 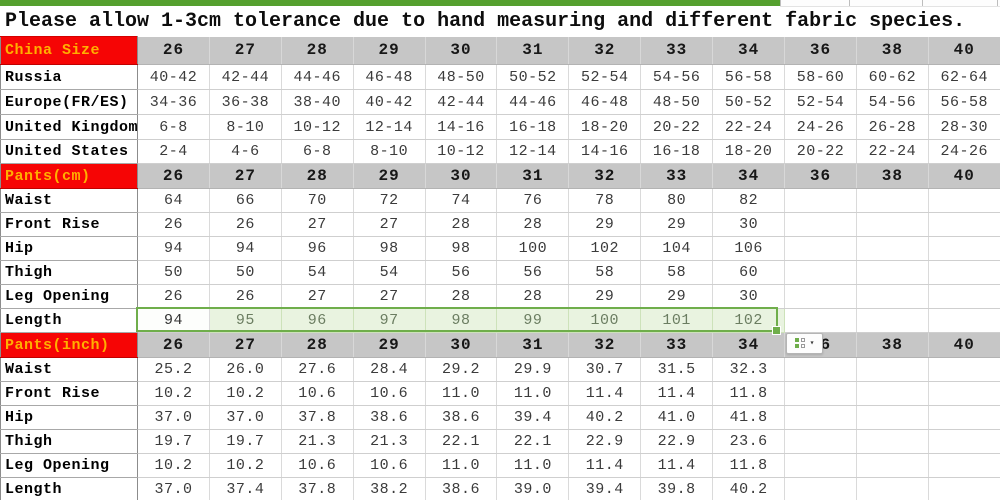 I want to click on row-label-cell: Hip, so click(x=69, y=248).